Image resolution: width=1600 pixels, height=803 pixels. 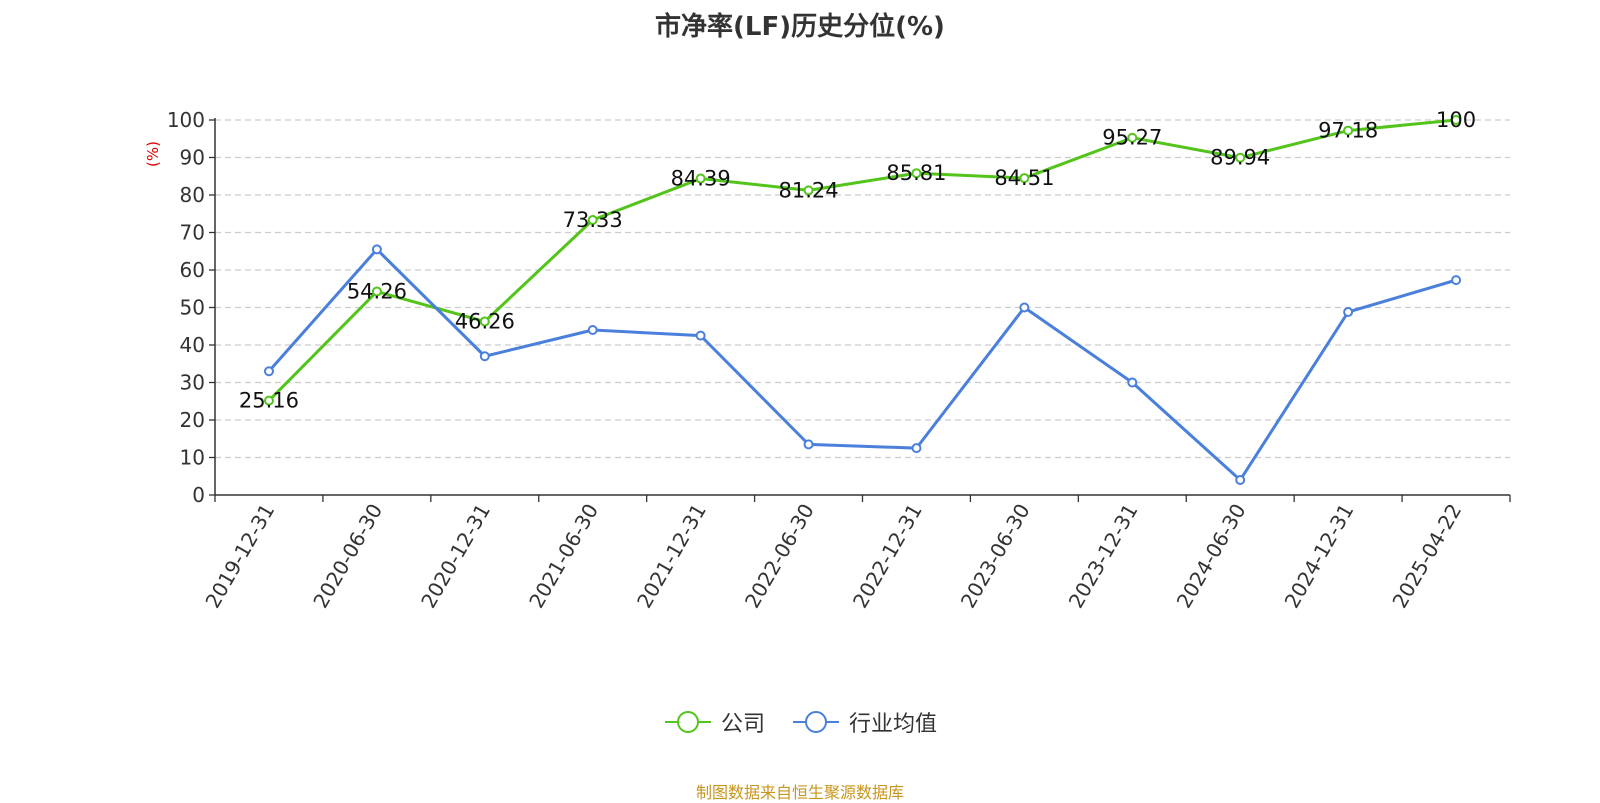 I want to click on y-tick-label: 90, so click(x=192, y=158).